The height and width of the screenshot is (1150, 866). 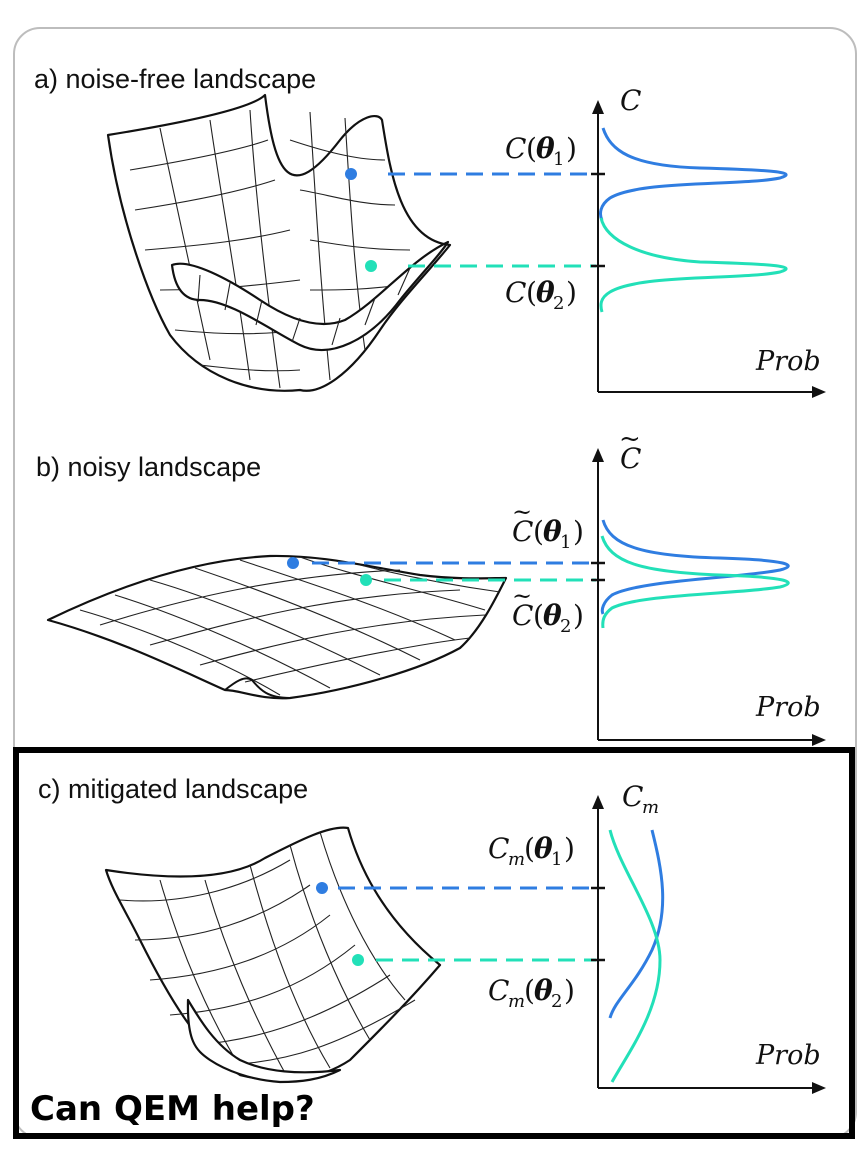 What do you see at coordinates (819, 1088) in the screenshot?
I see `panel-c-x-arrow` at bounding box center [819, 1088].